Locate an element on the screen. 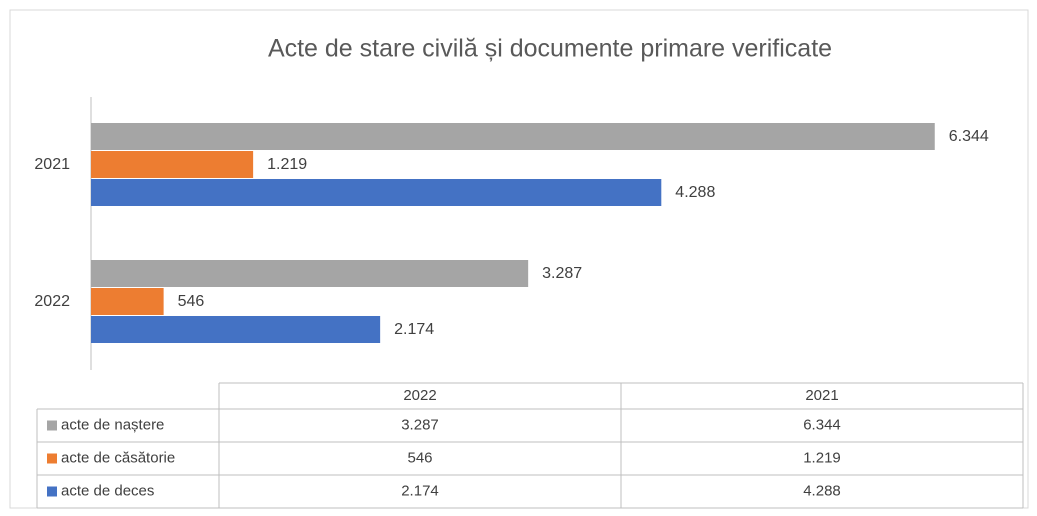 The image size is (1037, 516). data-label: 2.174 is located at coordinates (414, 329).